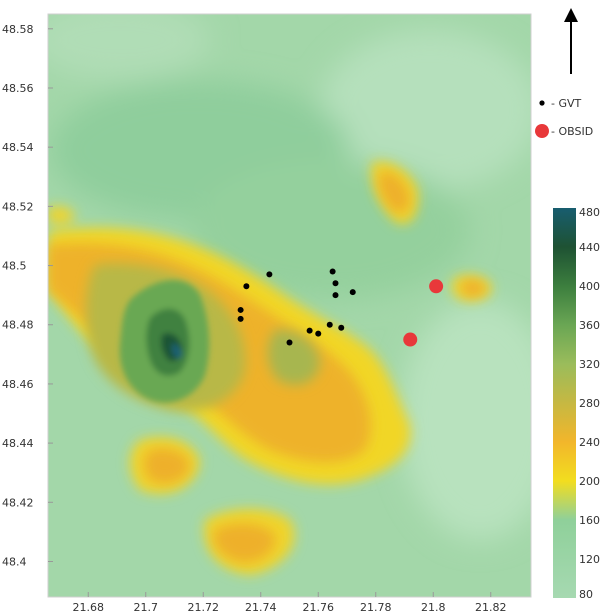 This screenshot has width=604, height=615. What do you see at coordinates (18, 502) in the screenshot?
I see `lat-tick-label: 48.42` at bounding box center [18, 502].